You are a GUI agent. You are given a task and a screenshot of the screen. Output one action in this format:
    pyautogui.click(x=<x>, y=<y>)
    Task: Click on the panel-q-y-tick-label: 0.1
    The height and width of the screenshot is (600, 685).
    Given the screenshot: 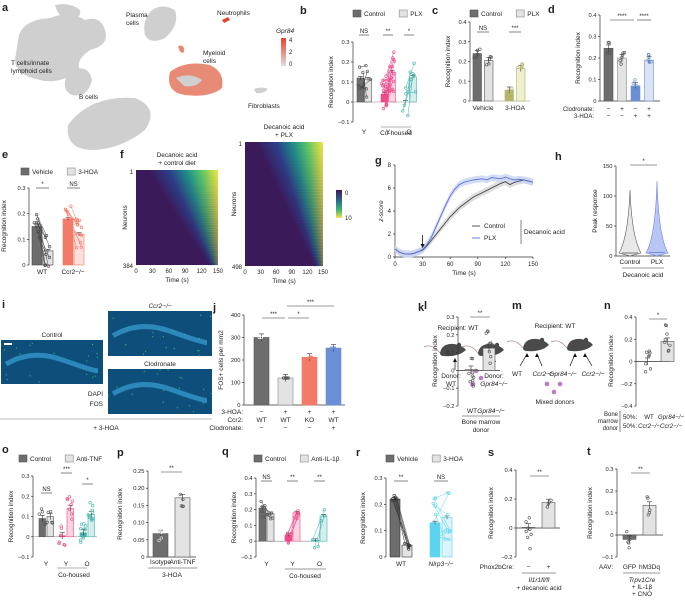 What is the action you would take?
    pyautogui.click(x=248, y=526)
    